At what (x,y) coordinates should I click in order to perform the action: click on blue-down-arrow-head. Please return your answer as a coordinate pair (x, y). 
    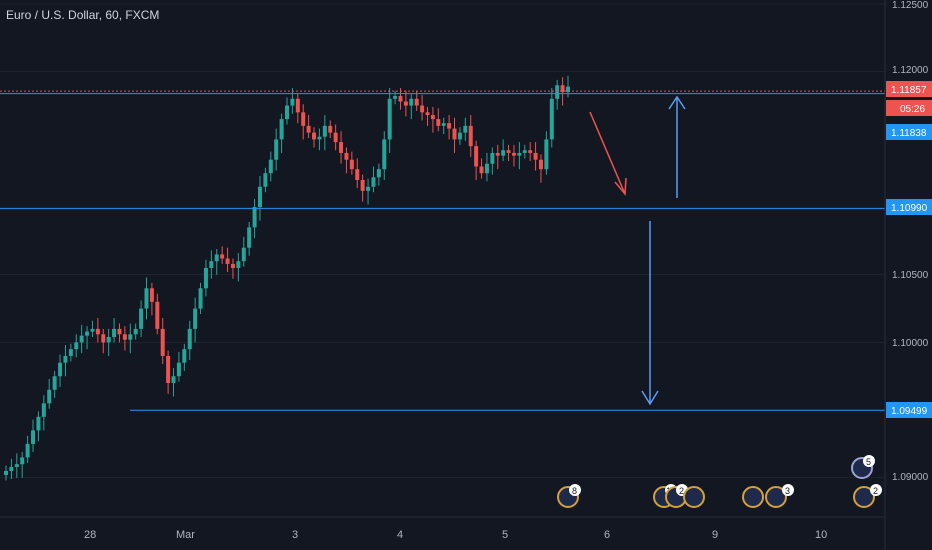
    Looking at the image, I should click on (650, 398).